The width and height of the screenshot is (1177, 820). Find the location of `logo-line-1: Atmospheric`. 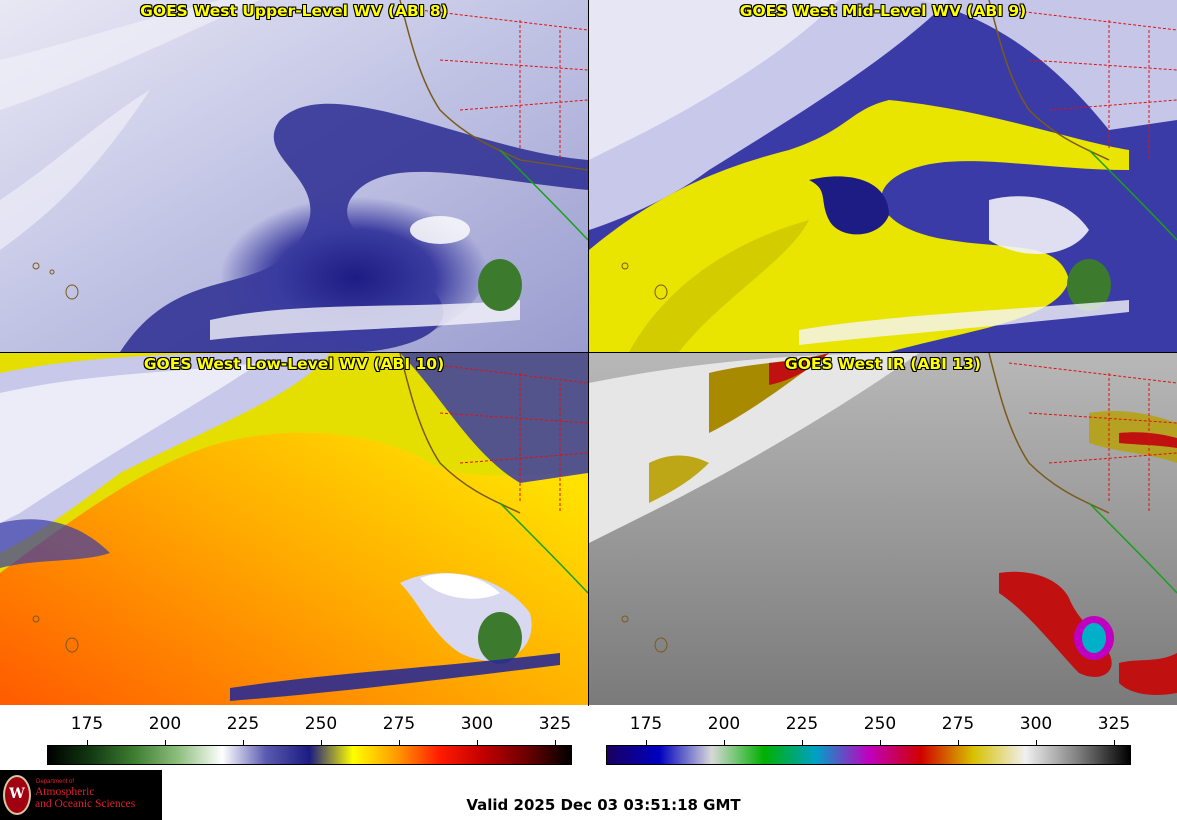

logo-line-1: Atmospheric is located at coordinates (65, 792).